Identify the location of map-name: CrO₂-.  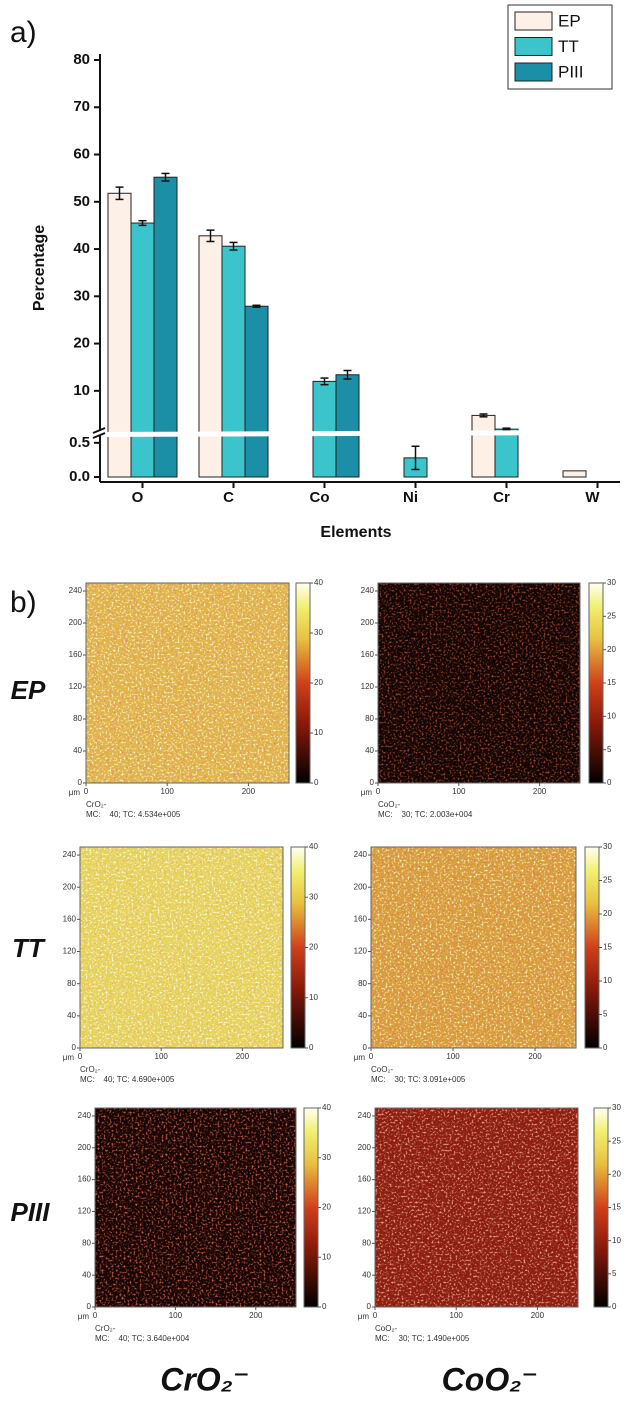
(96, 804).